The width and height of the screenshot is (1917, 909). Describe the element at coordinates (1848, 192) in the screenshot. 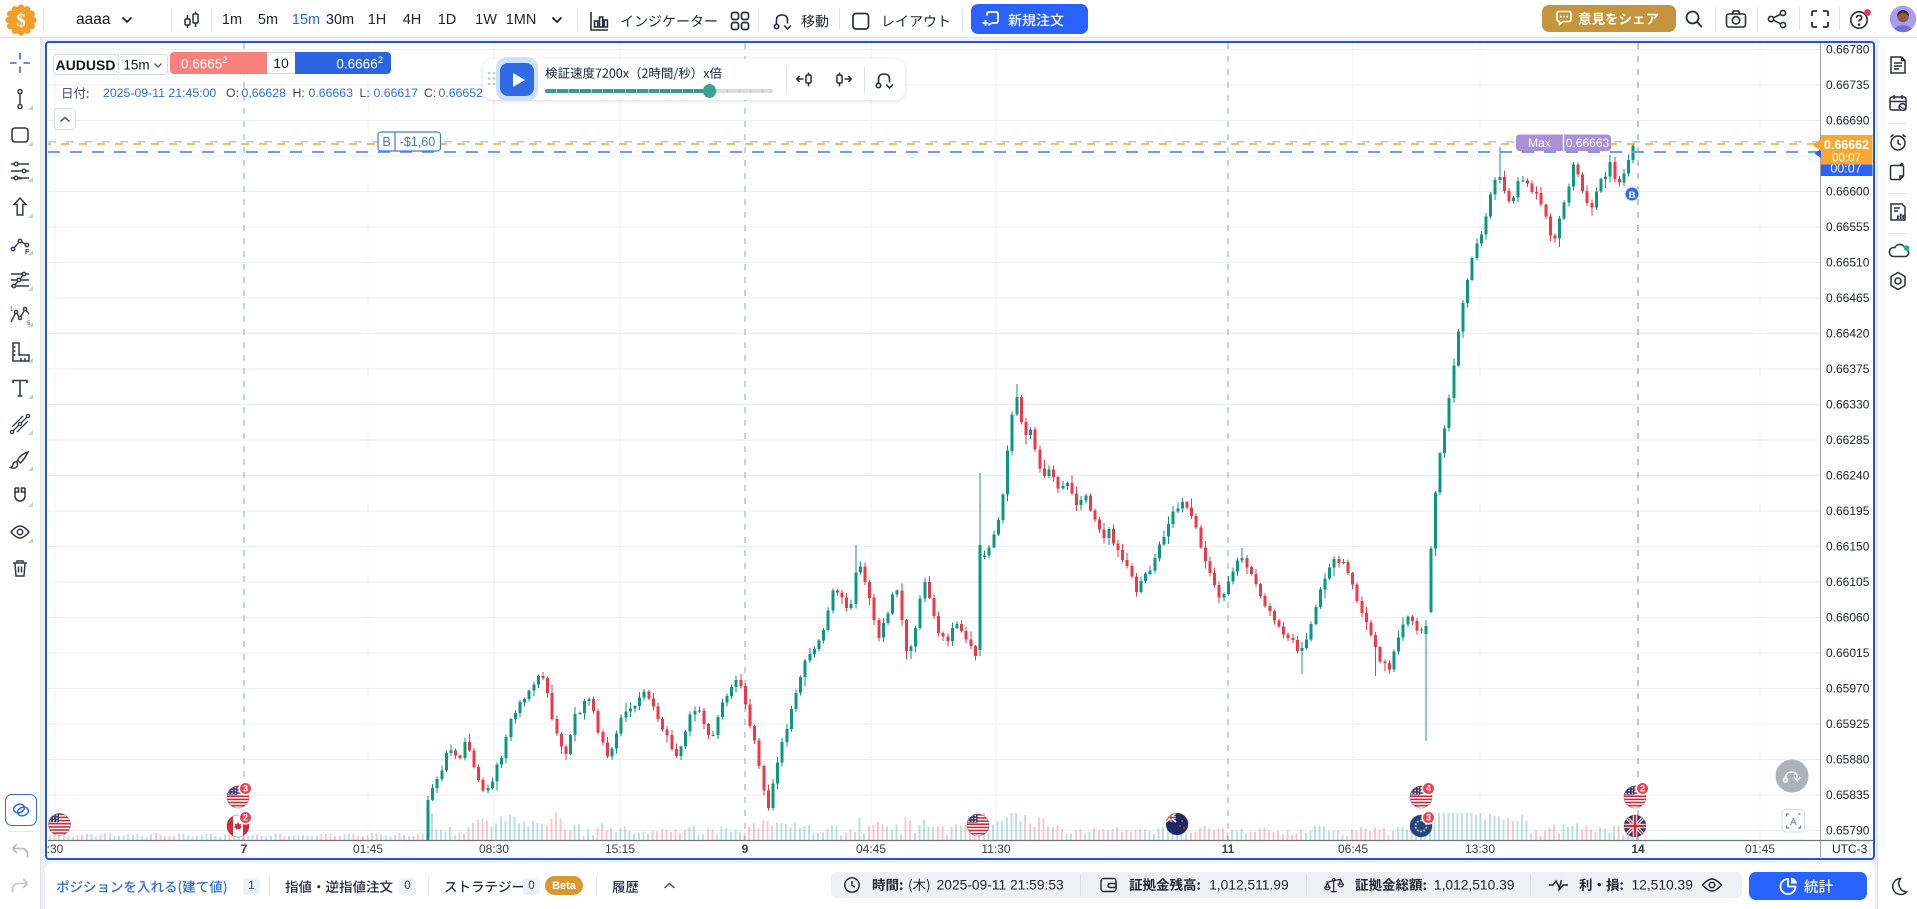

I see `svg-text: 0.66600` at that location.